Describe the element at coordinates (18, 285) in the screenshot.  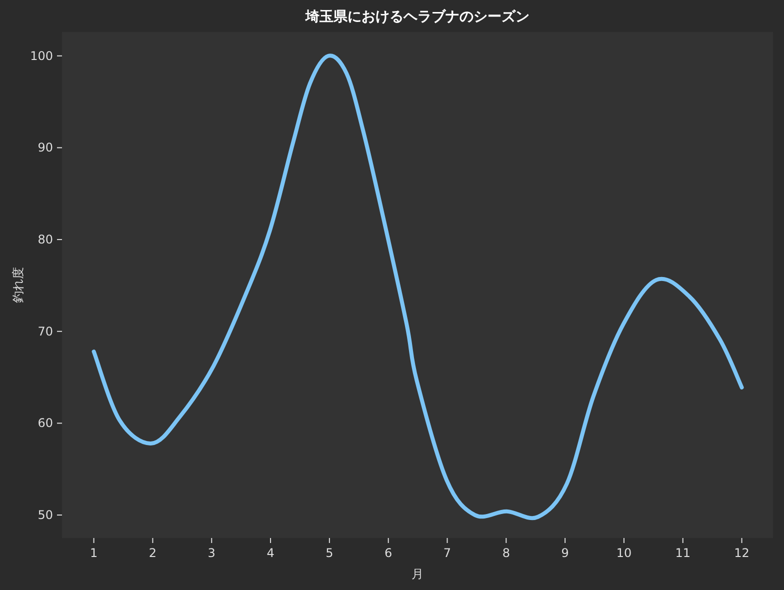
I see `y-axis-title: 釣れ度` at that location.